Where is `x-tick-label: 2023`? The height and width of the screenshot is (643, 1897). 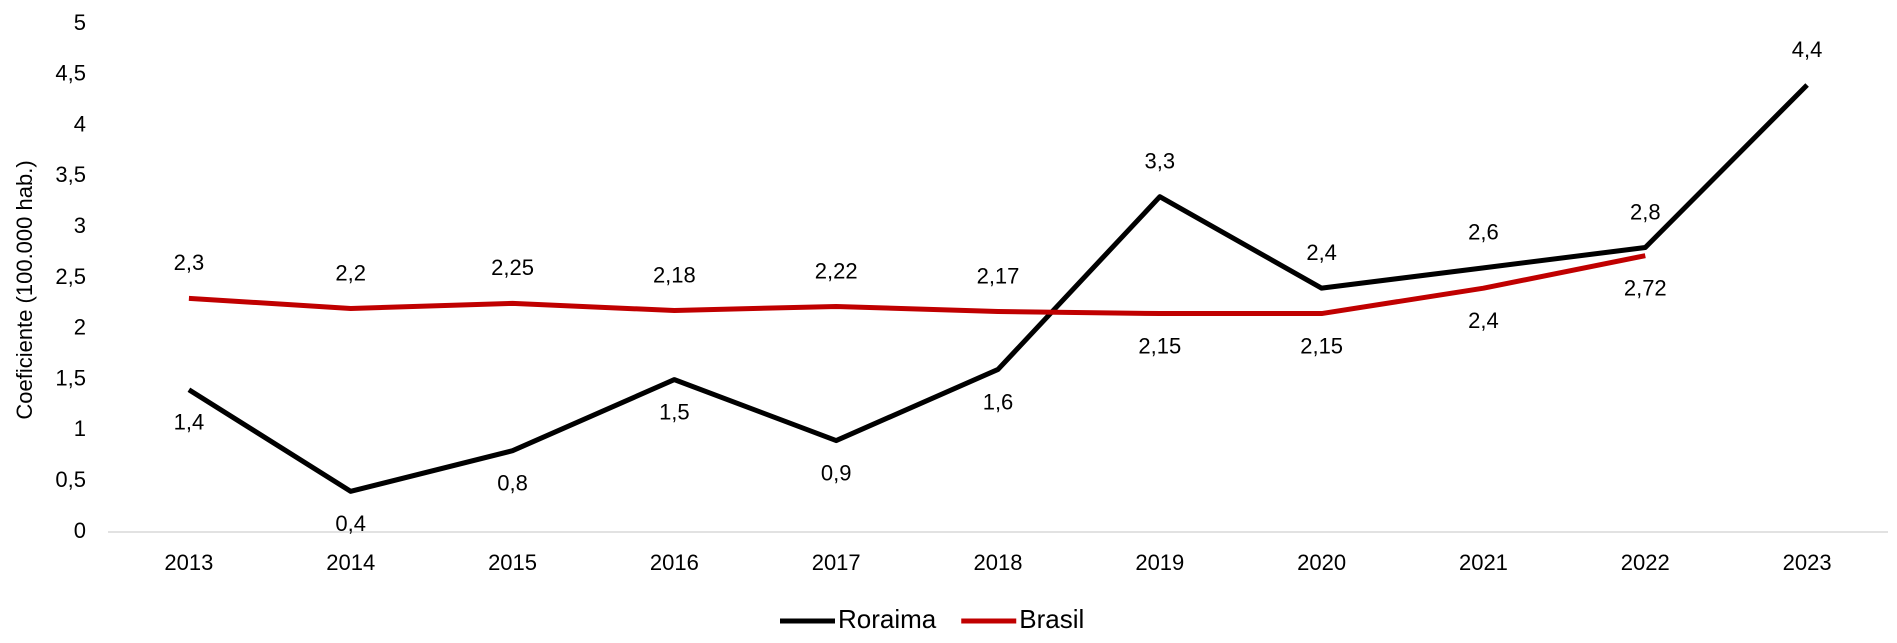
x-tick-label: 2023 is located at coordinates (1807, 562).